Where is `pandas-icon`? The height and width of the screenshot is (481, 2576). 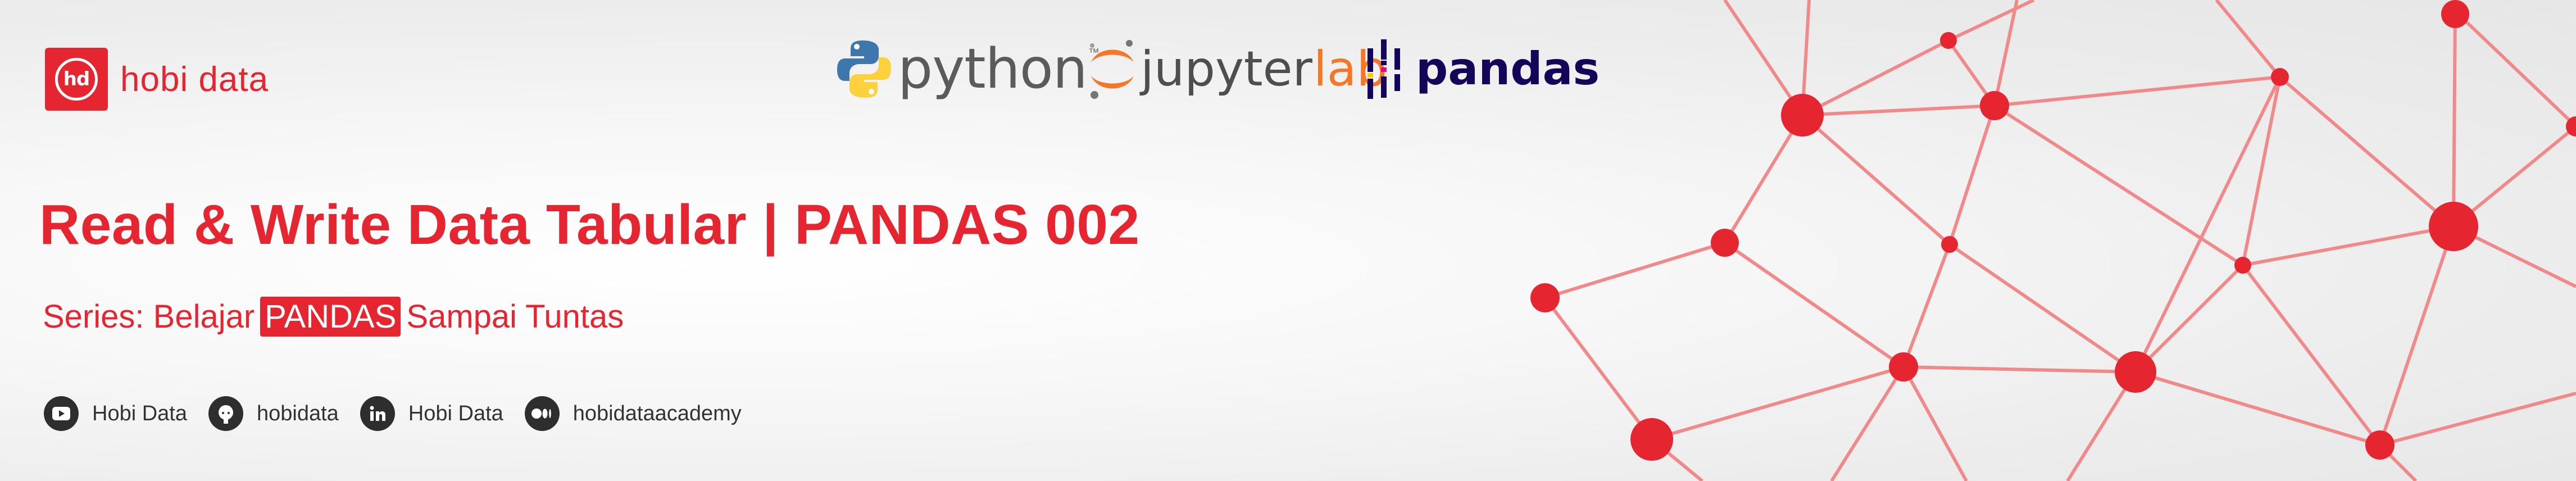
pandas-icon is located at coordinates (1384, 69).